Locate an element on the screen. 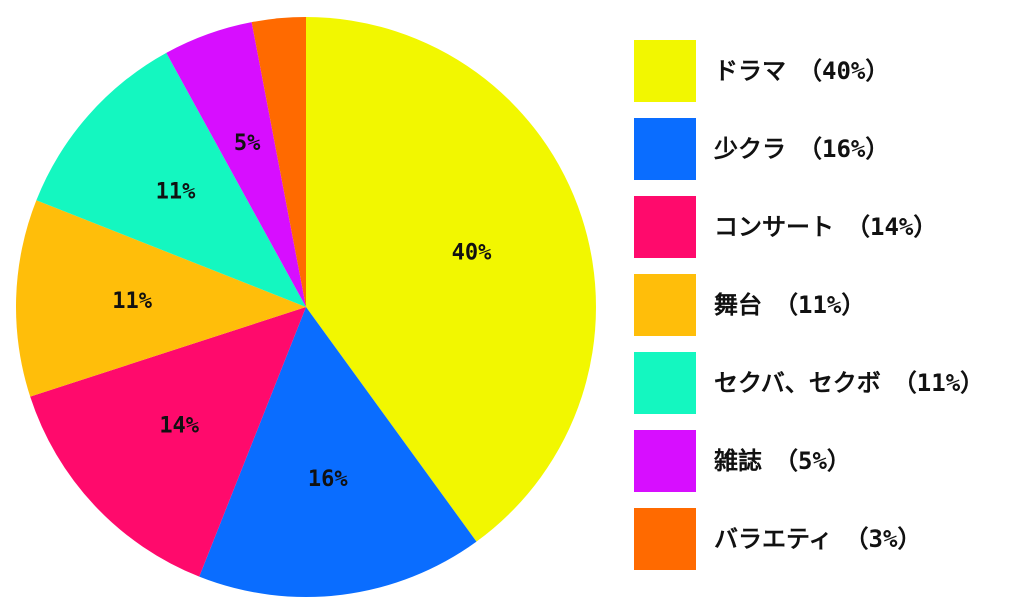 The image size is (1024, 607). legend-label: 雑誌 （5%） is located at coordinates (782, 461).